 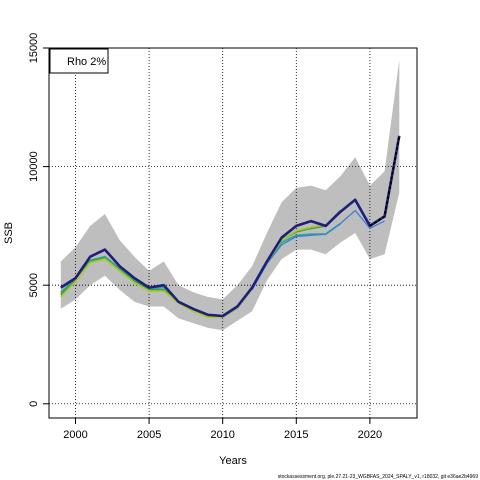 What do you see at coordinates (38, 220) in the screenshot?
I see `y-axis: 0 5000 10000 15000` at bounding box center [38, 220].